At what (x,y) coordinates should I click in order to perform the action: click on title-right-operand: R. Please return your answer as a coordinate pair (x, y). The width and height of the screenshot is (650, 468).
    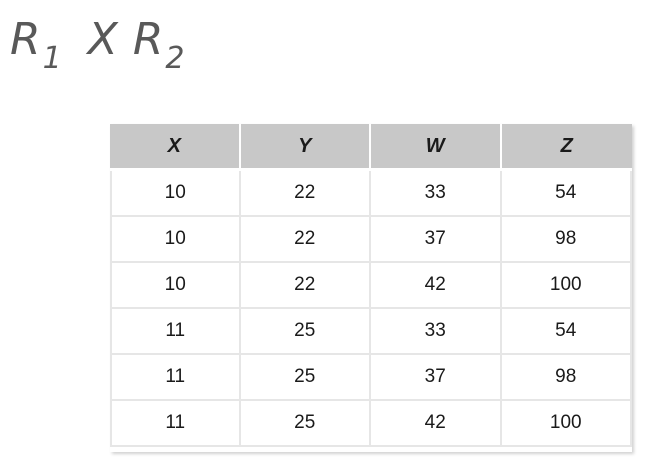
    Looking at the image, I should click on (148, 39).